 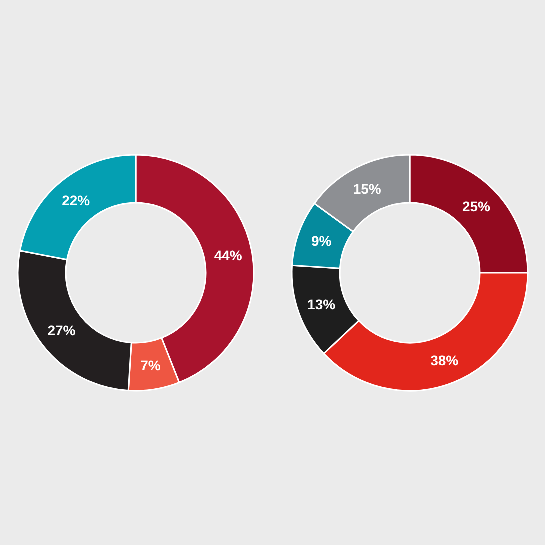 What do you see at coordinates (151, 366) in the screenshot?
I see `data-label: 7%` at bounding box center [151, 366].